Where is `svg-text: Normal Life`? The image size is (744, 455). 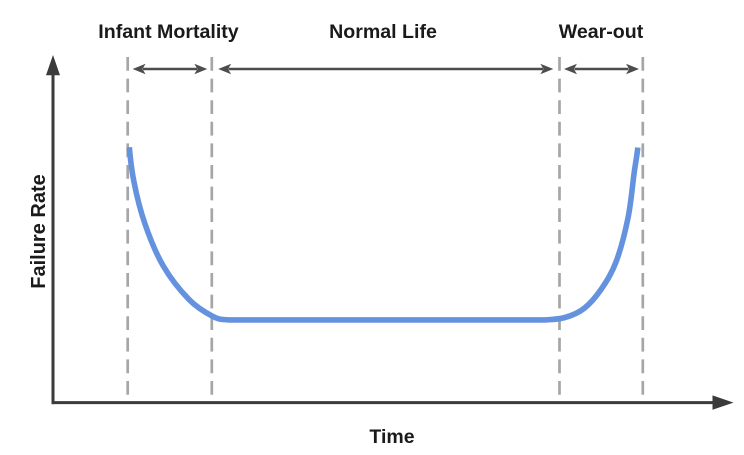 svg-text: Normal Life is located at coordinates (383, 32).